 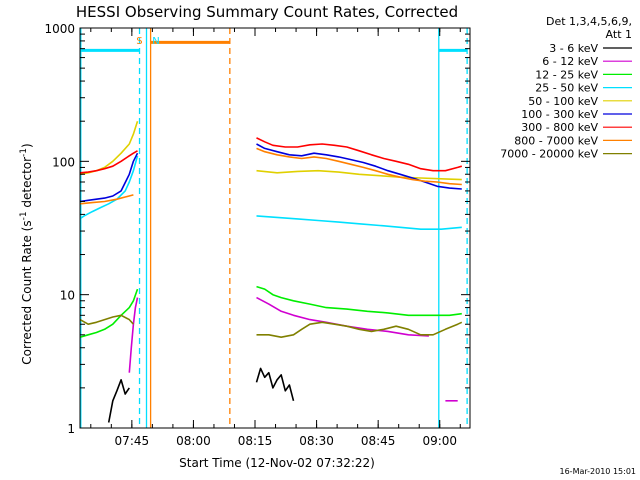 I want to click on legend-label-2: 12 - 25 keV, so click(x=566, y=74).